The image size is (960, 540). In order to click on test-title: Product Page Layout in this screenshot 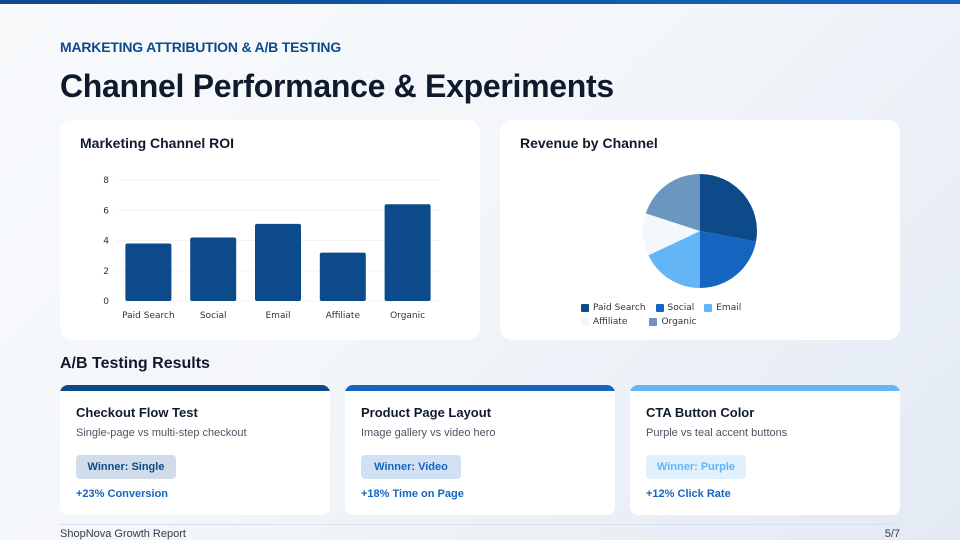, I will do `click(426, 412)`.